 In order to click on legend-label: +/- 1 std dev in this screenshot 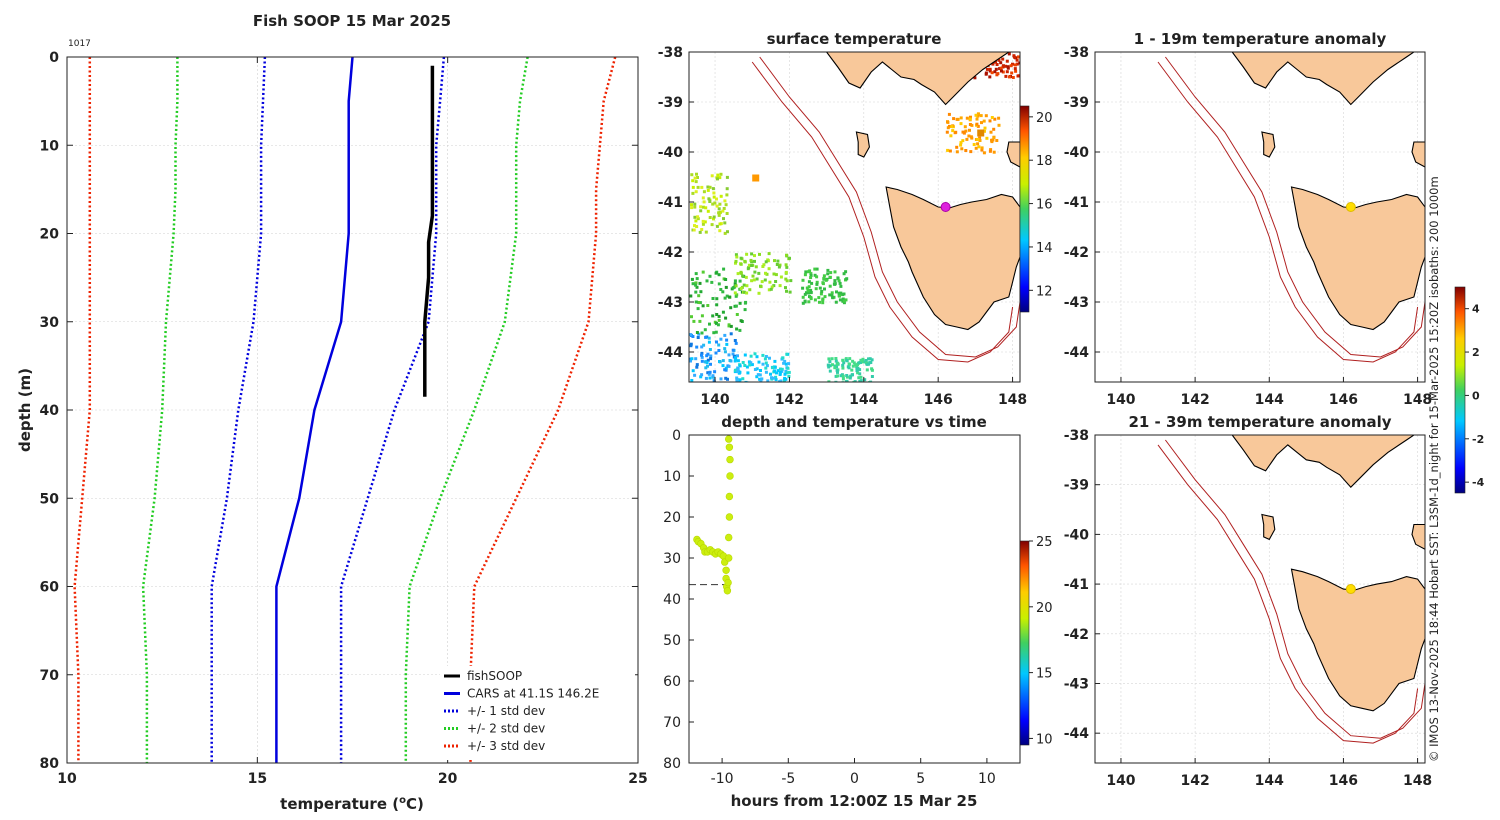, I will do `click(506, 711)`.